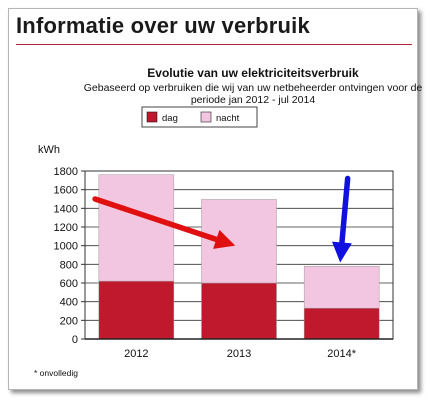 Image resolution: width=430 pixels, height=400 pixels. What do you see at coordinates (253, 73) in the screenshot?
I see `chart-title: Evolutie van uw elektriciteitsverbruik` at bounding box center [253, 73].